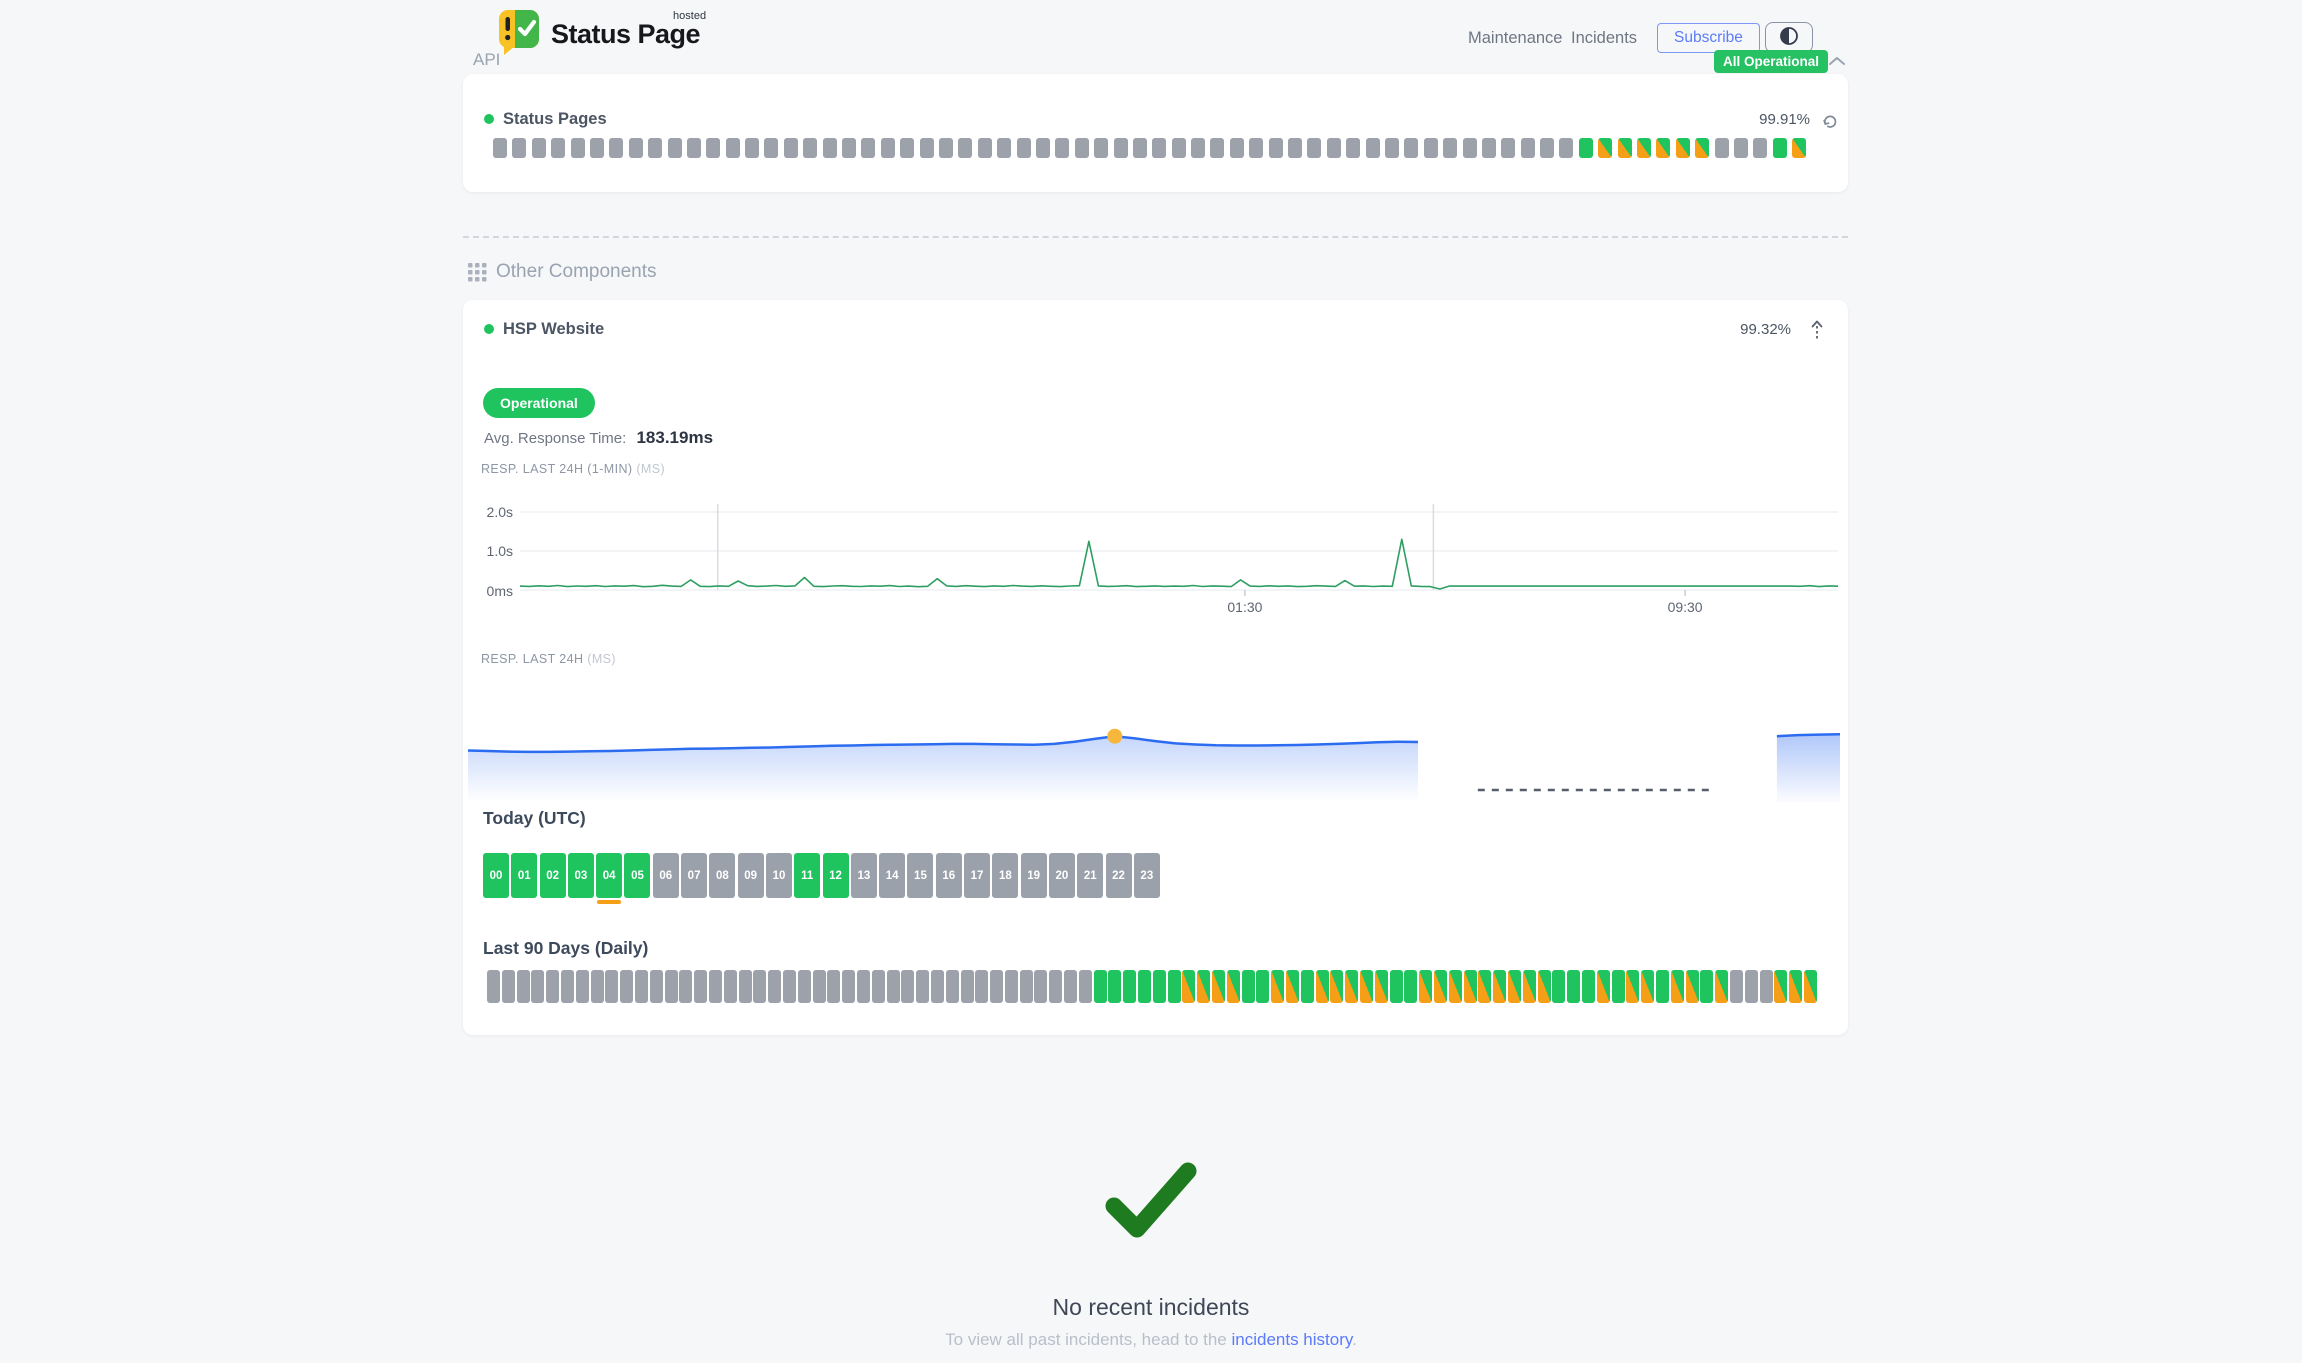 This screenshot has height=1363, width=2302. I want to click on section-title-other-components: Other Components, so click(576, 271).